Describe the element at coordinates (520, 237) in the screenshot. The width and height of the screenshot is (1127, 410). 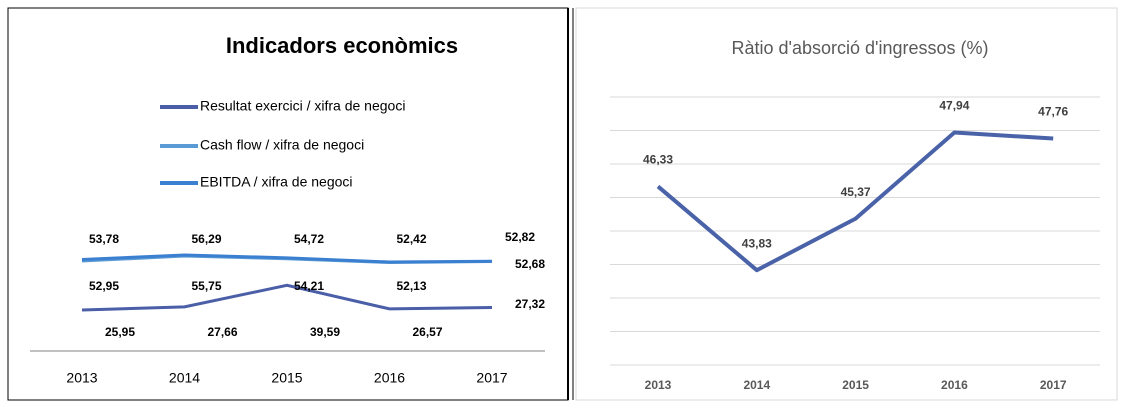
I see `data-label: 52,82` at that location.